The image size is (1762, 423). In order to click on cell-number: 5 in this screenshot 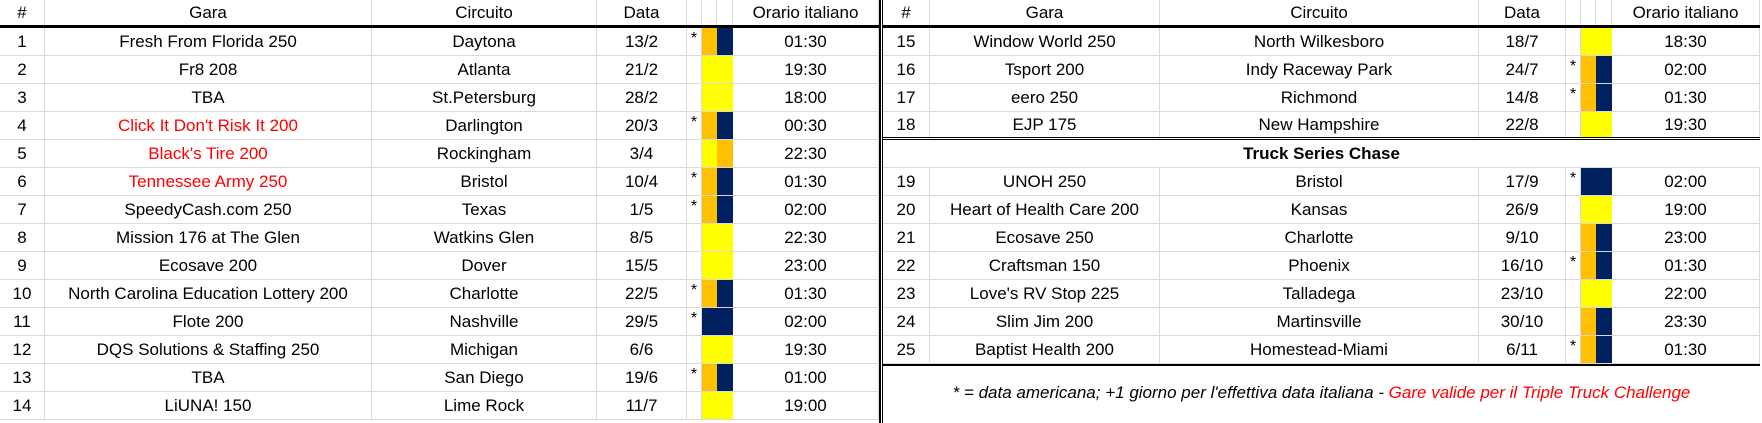, I will do `click(22, 153)`.